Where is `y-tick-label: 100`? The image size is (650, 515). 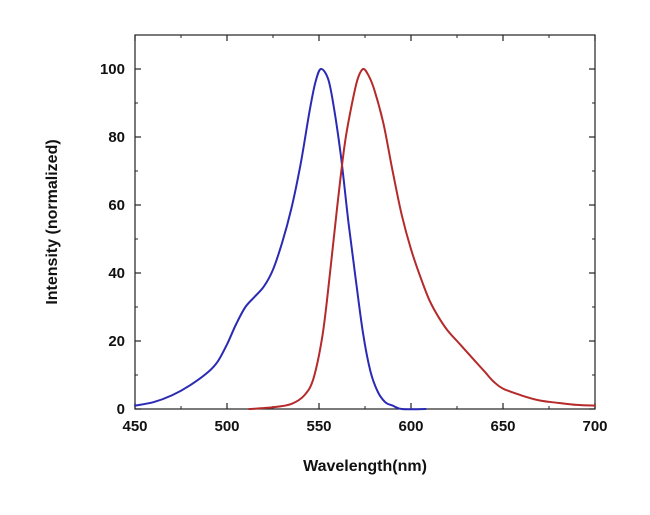
y-tick-label: 100 is located at coordinates (112, 69).